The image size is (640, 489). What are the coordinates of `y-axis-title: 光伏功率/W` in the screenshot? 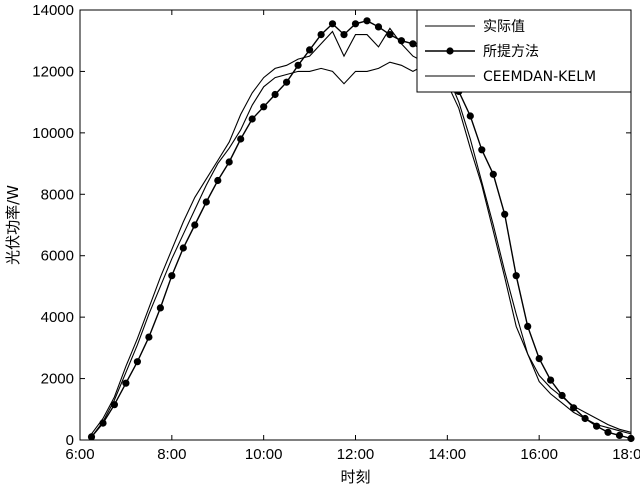 It's located at (13, 225).